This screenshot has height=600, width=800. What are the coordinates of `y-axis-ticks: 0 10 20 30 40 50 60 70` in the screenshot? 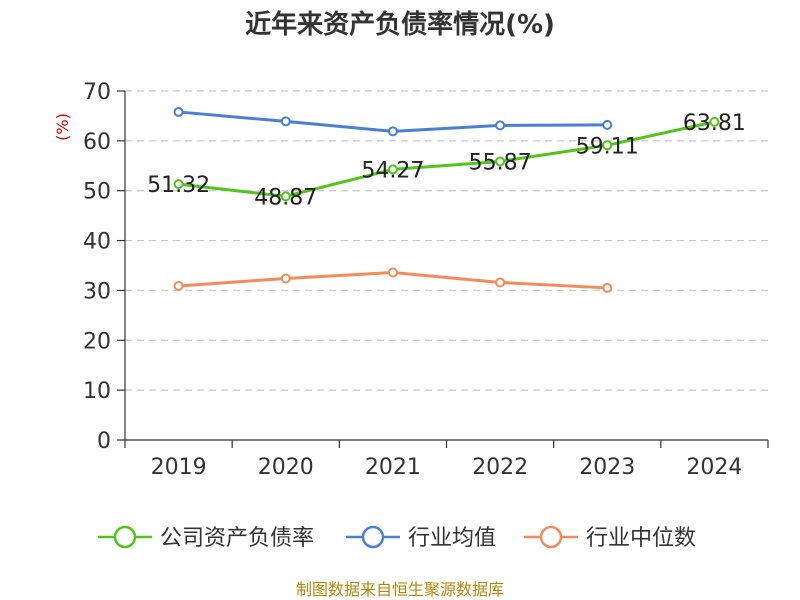 It's located at (104, 267).